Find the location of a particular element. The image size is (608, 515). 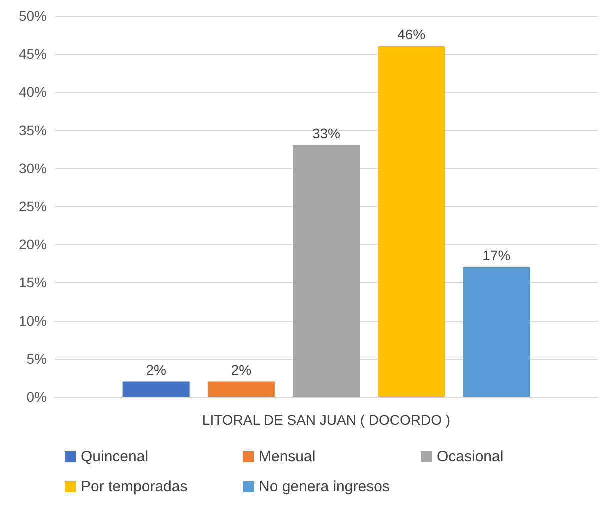

y-tick-label: 35% is located at coordinates (32, 130).